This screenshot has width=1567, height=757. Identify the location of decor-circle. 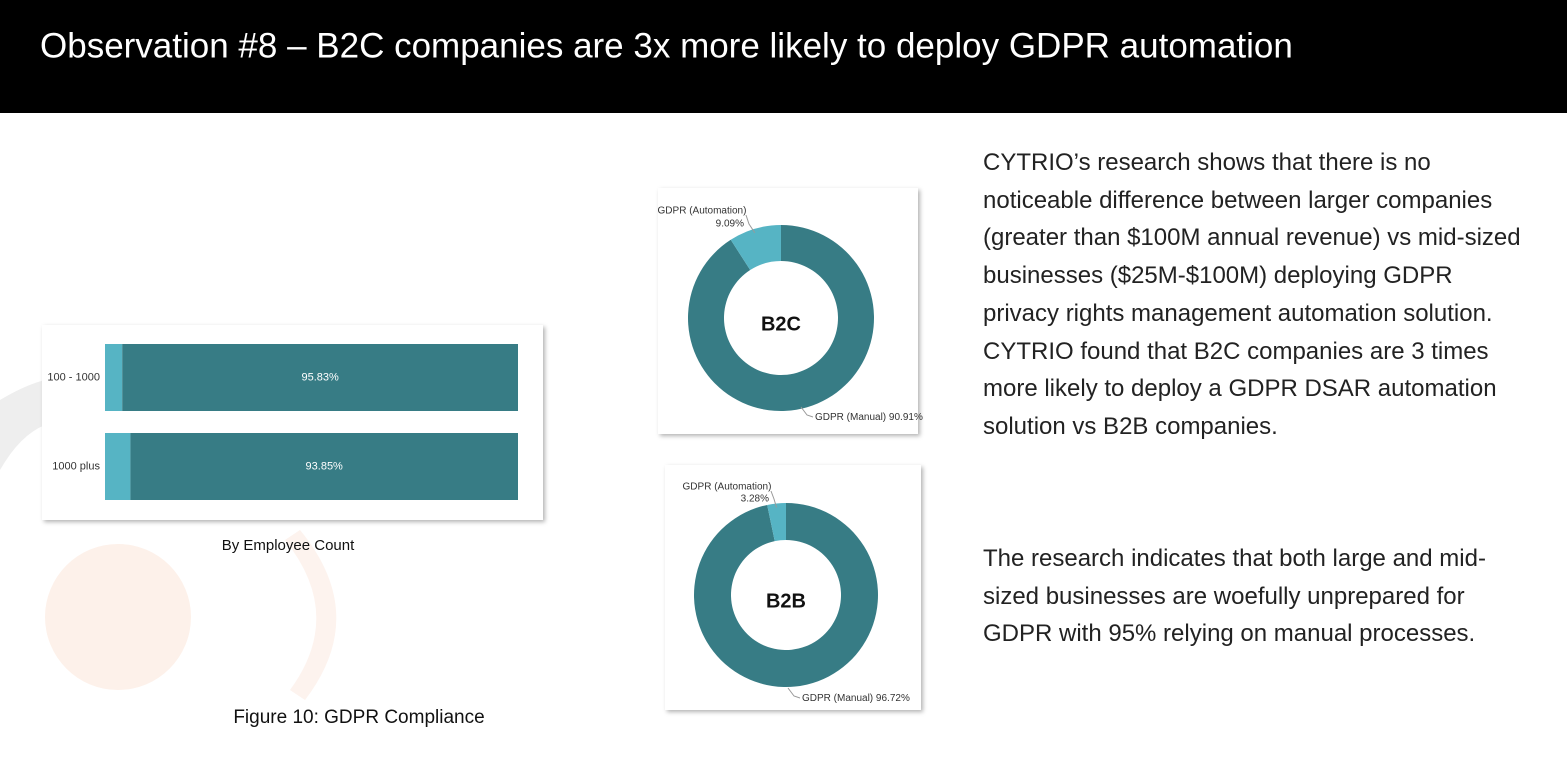
(118, 617).